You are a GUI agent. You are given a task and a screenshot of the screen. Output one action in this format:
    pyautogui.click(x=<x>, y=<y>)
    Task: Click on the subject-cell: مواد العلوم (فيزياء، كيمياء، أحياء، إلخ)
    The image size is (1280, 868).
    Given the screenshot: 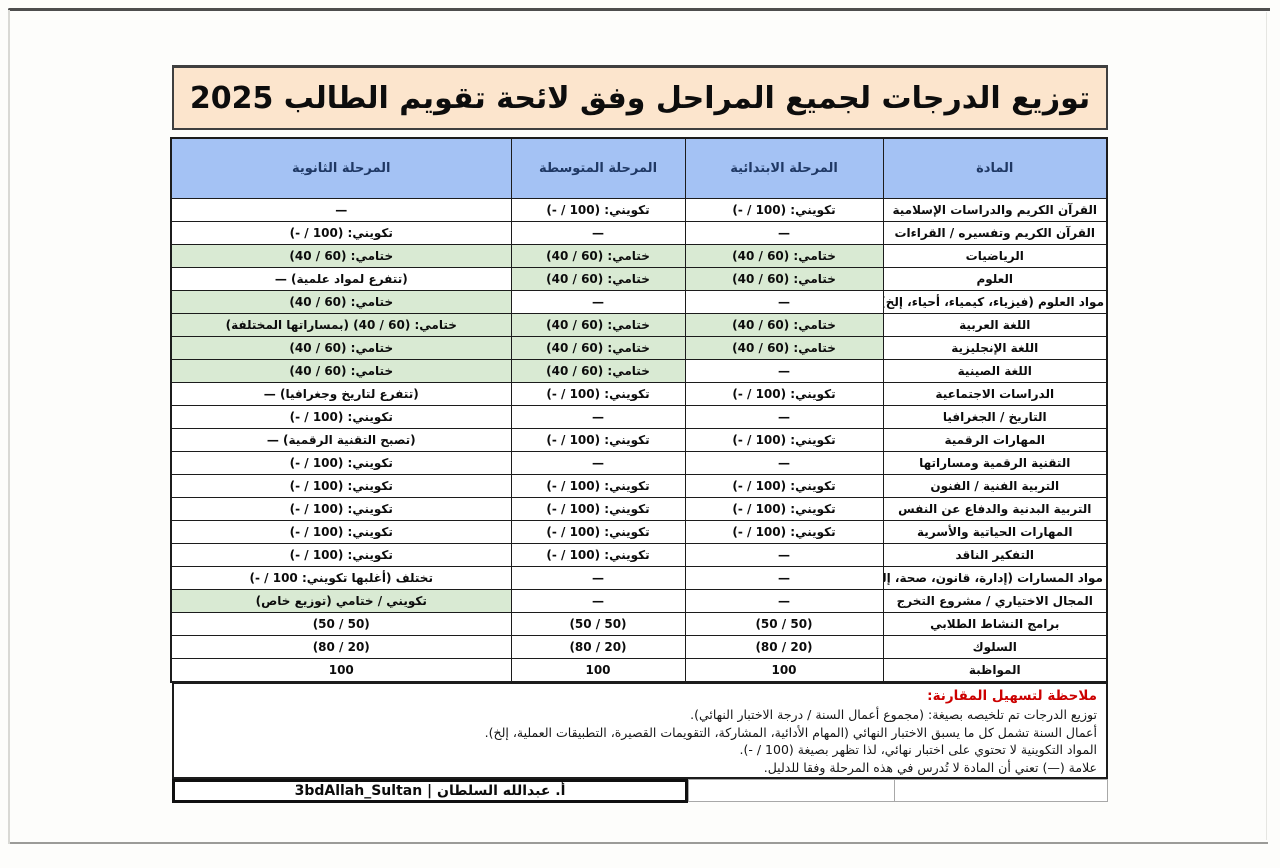 What is the action you would take?
    pyautogui.click(x=995, y=302)
    